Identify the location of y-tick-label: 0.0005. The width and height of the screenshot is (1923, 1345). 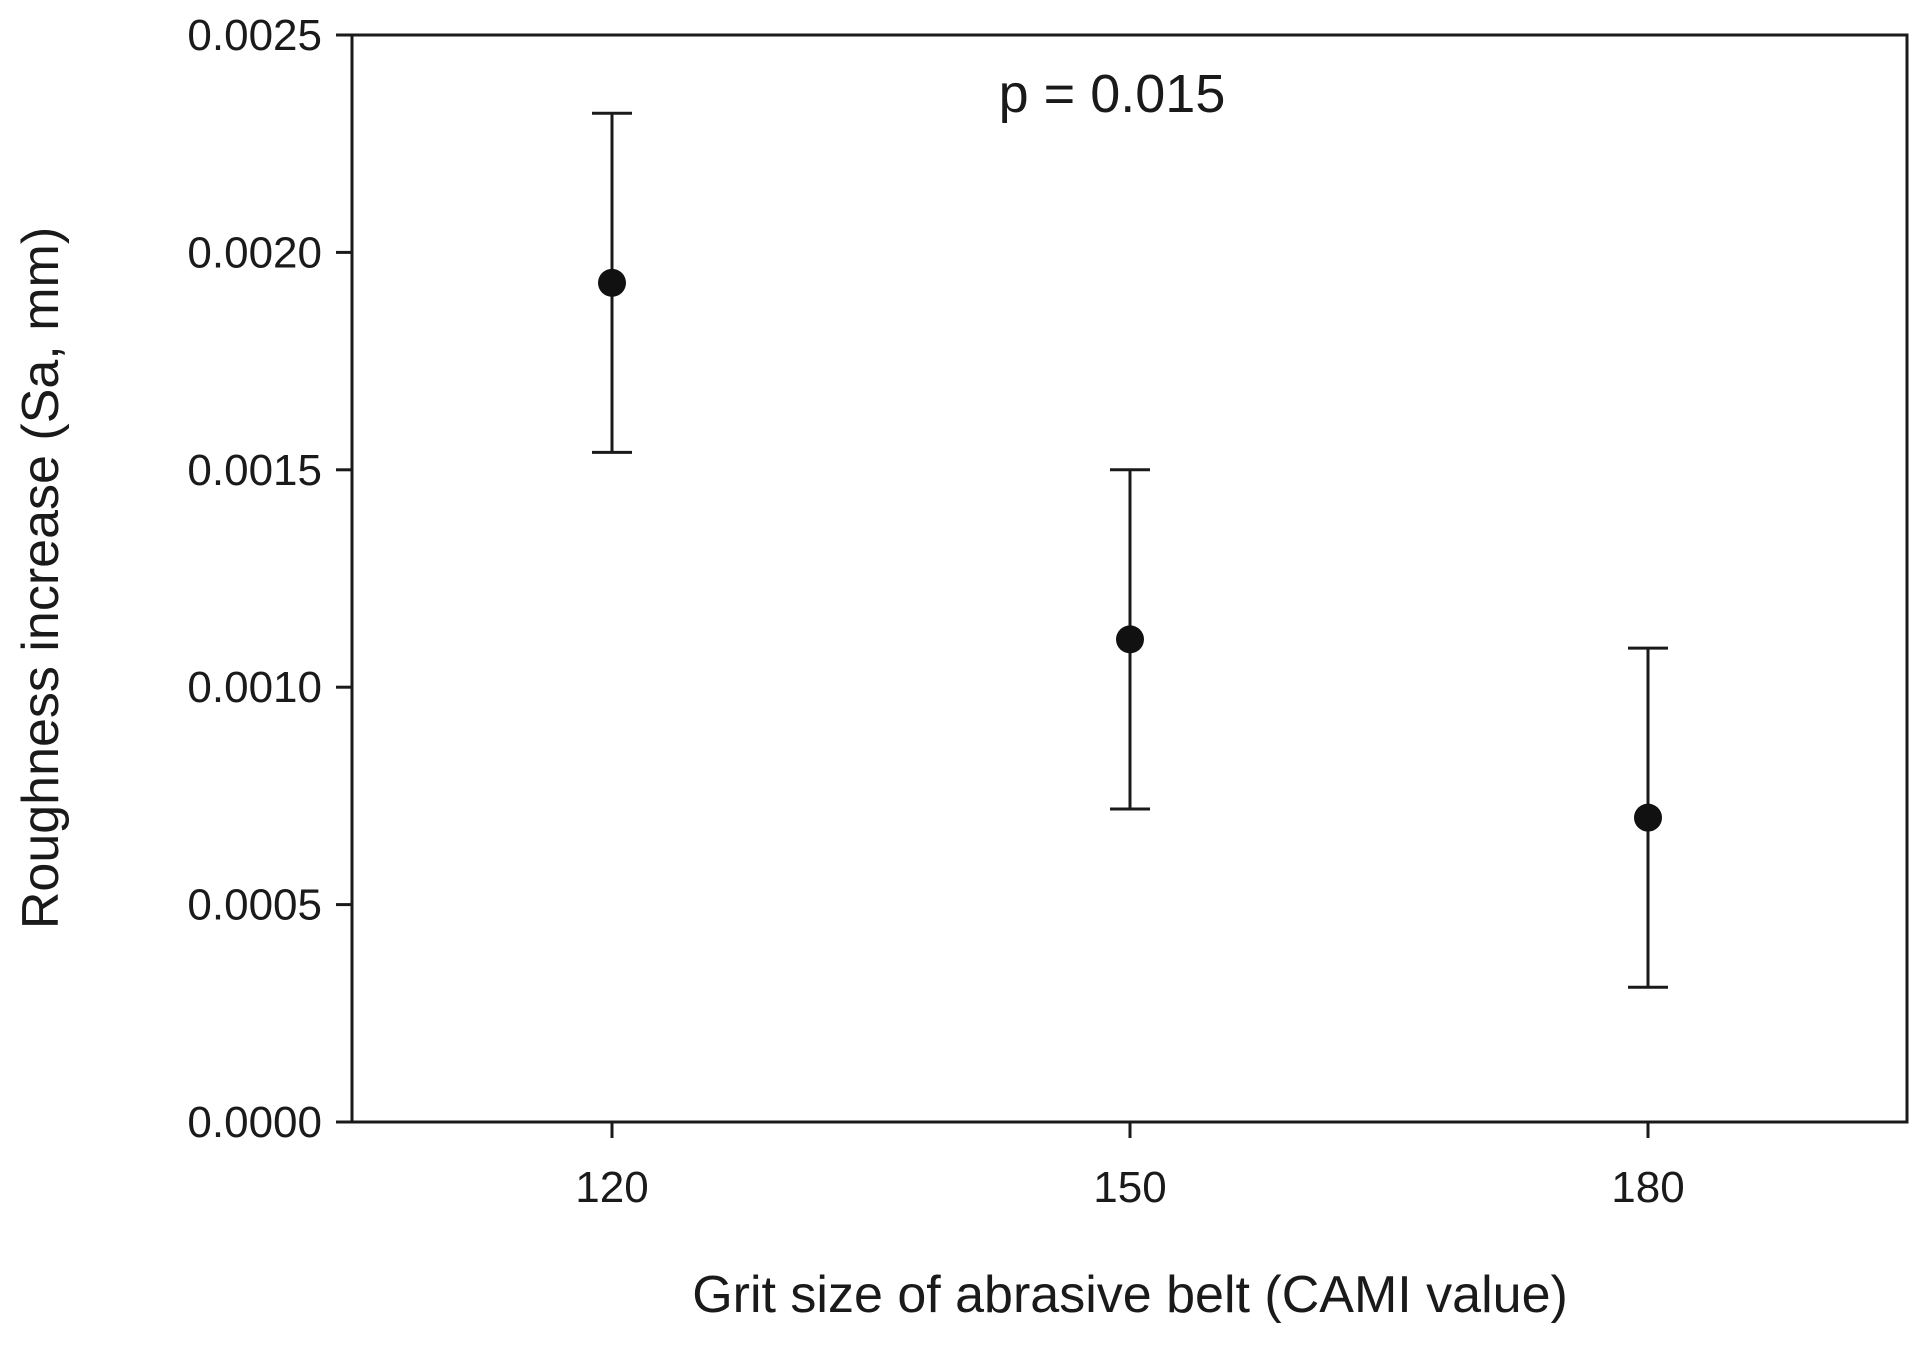
(254, 905).